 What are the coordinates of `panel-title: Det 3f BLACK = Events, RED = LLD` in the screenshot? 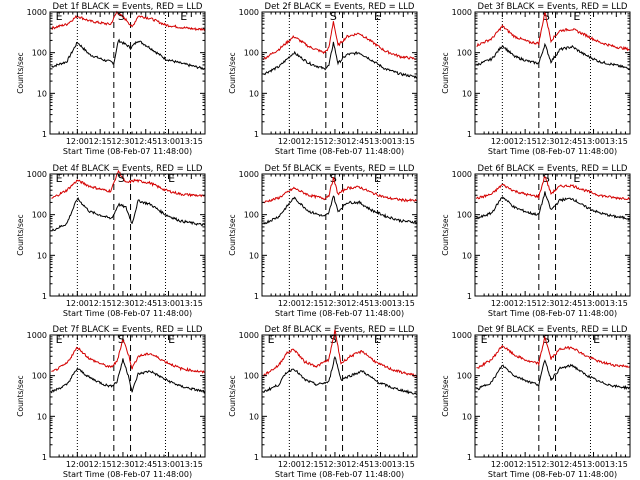 It's located at (553, 7).